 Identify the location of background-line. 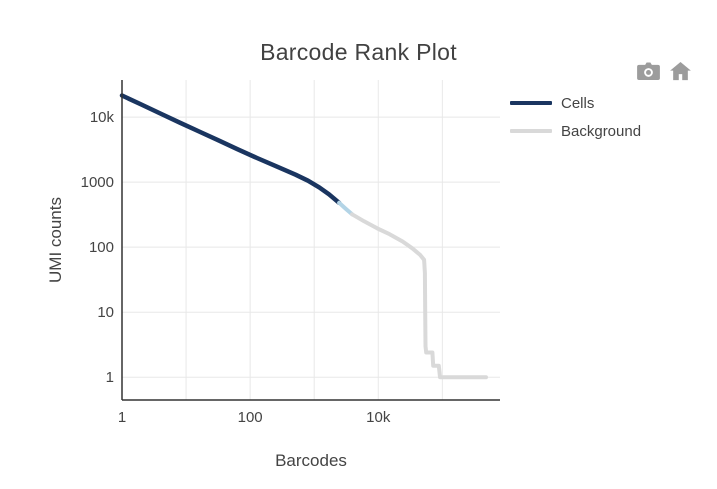
(419, 296).